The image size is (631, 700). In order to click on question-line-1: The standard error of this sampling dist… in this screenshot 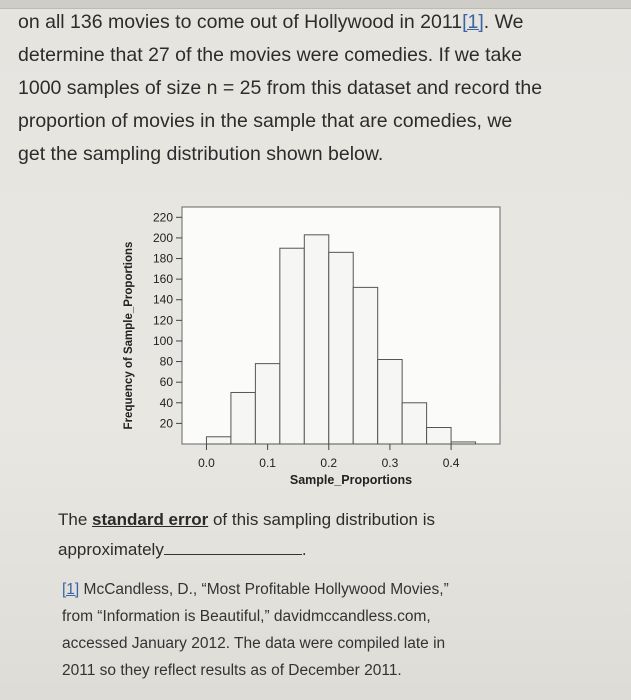, I will do `click(328, 520)`.